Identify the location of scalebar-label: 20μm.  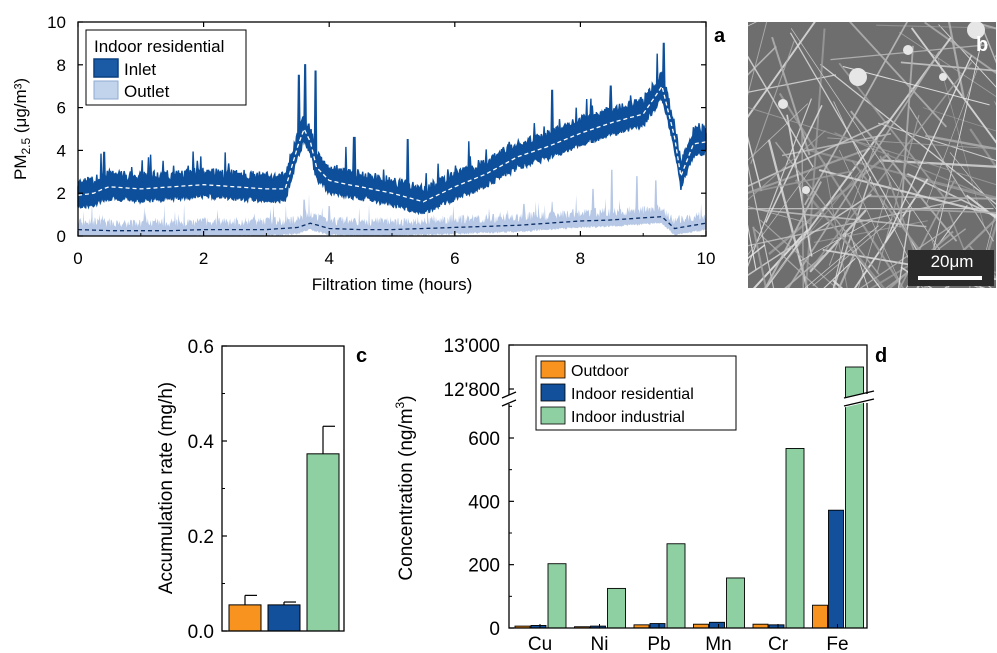
(952, 261).